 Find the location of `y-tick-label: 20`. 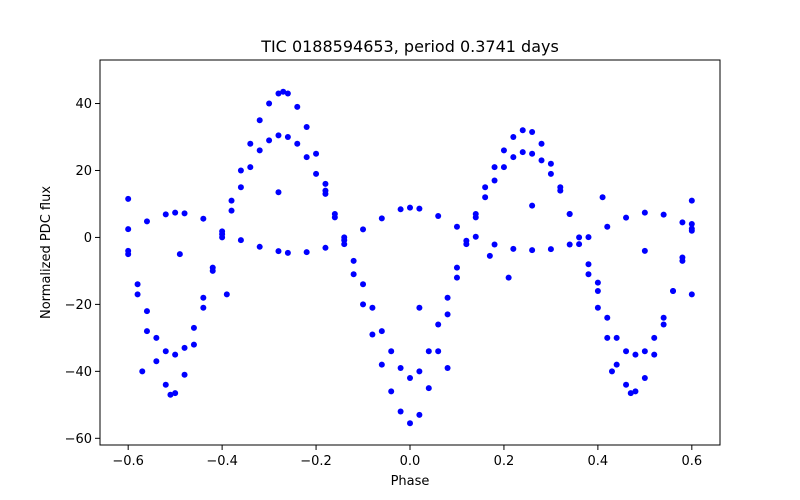

y-tick-label: 20 is located at coordinates (83, 171).